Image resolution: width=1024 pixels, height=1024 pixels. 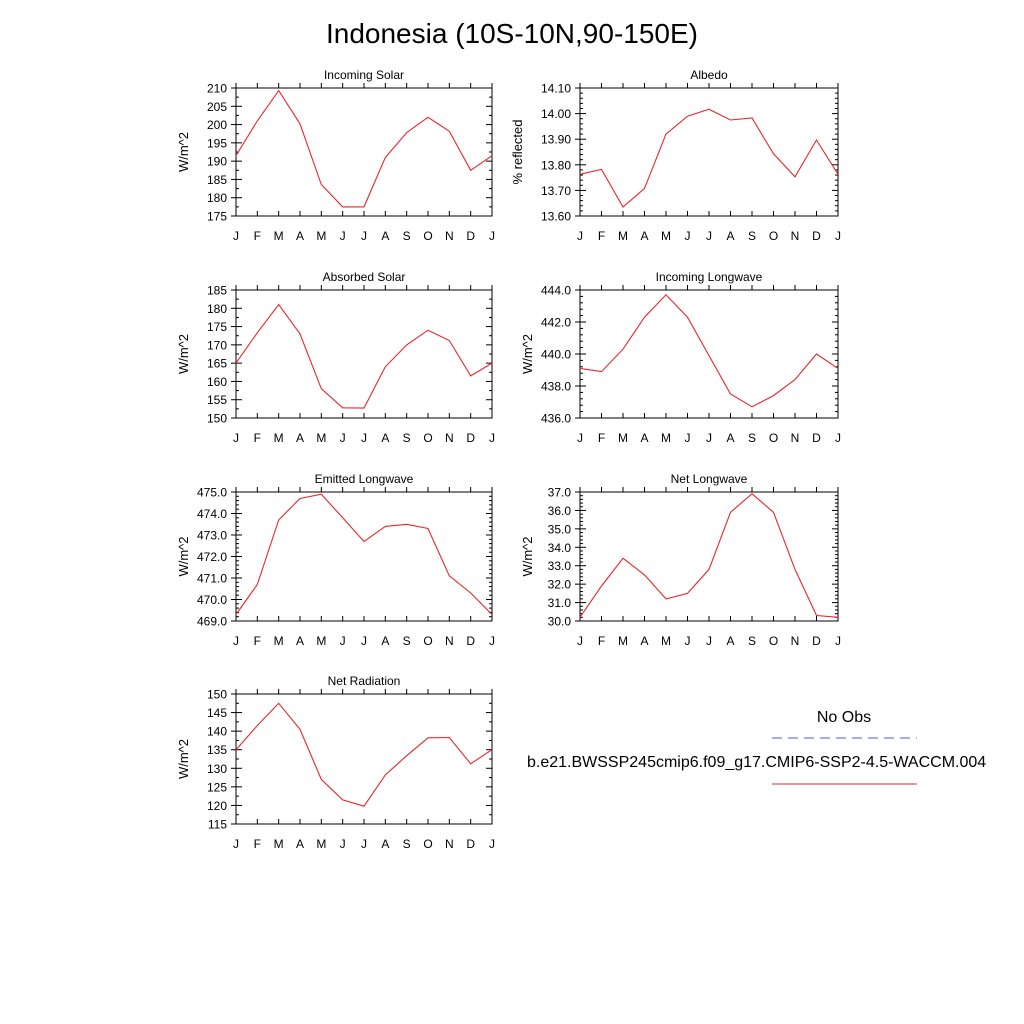 What do you see at coordinates (217, 732) in the screenshot?
I see `y-tick-label: 140` at bounding box center [217, 732].